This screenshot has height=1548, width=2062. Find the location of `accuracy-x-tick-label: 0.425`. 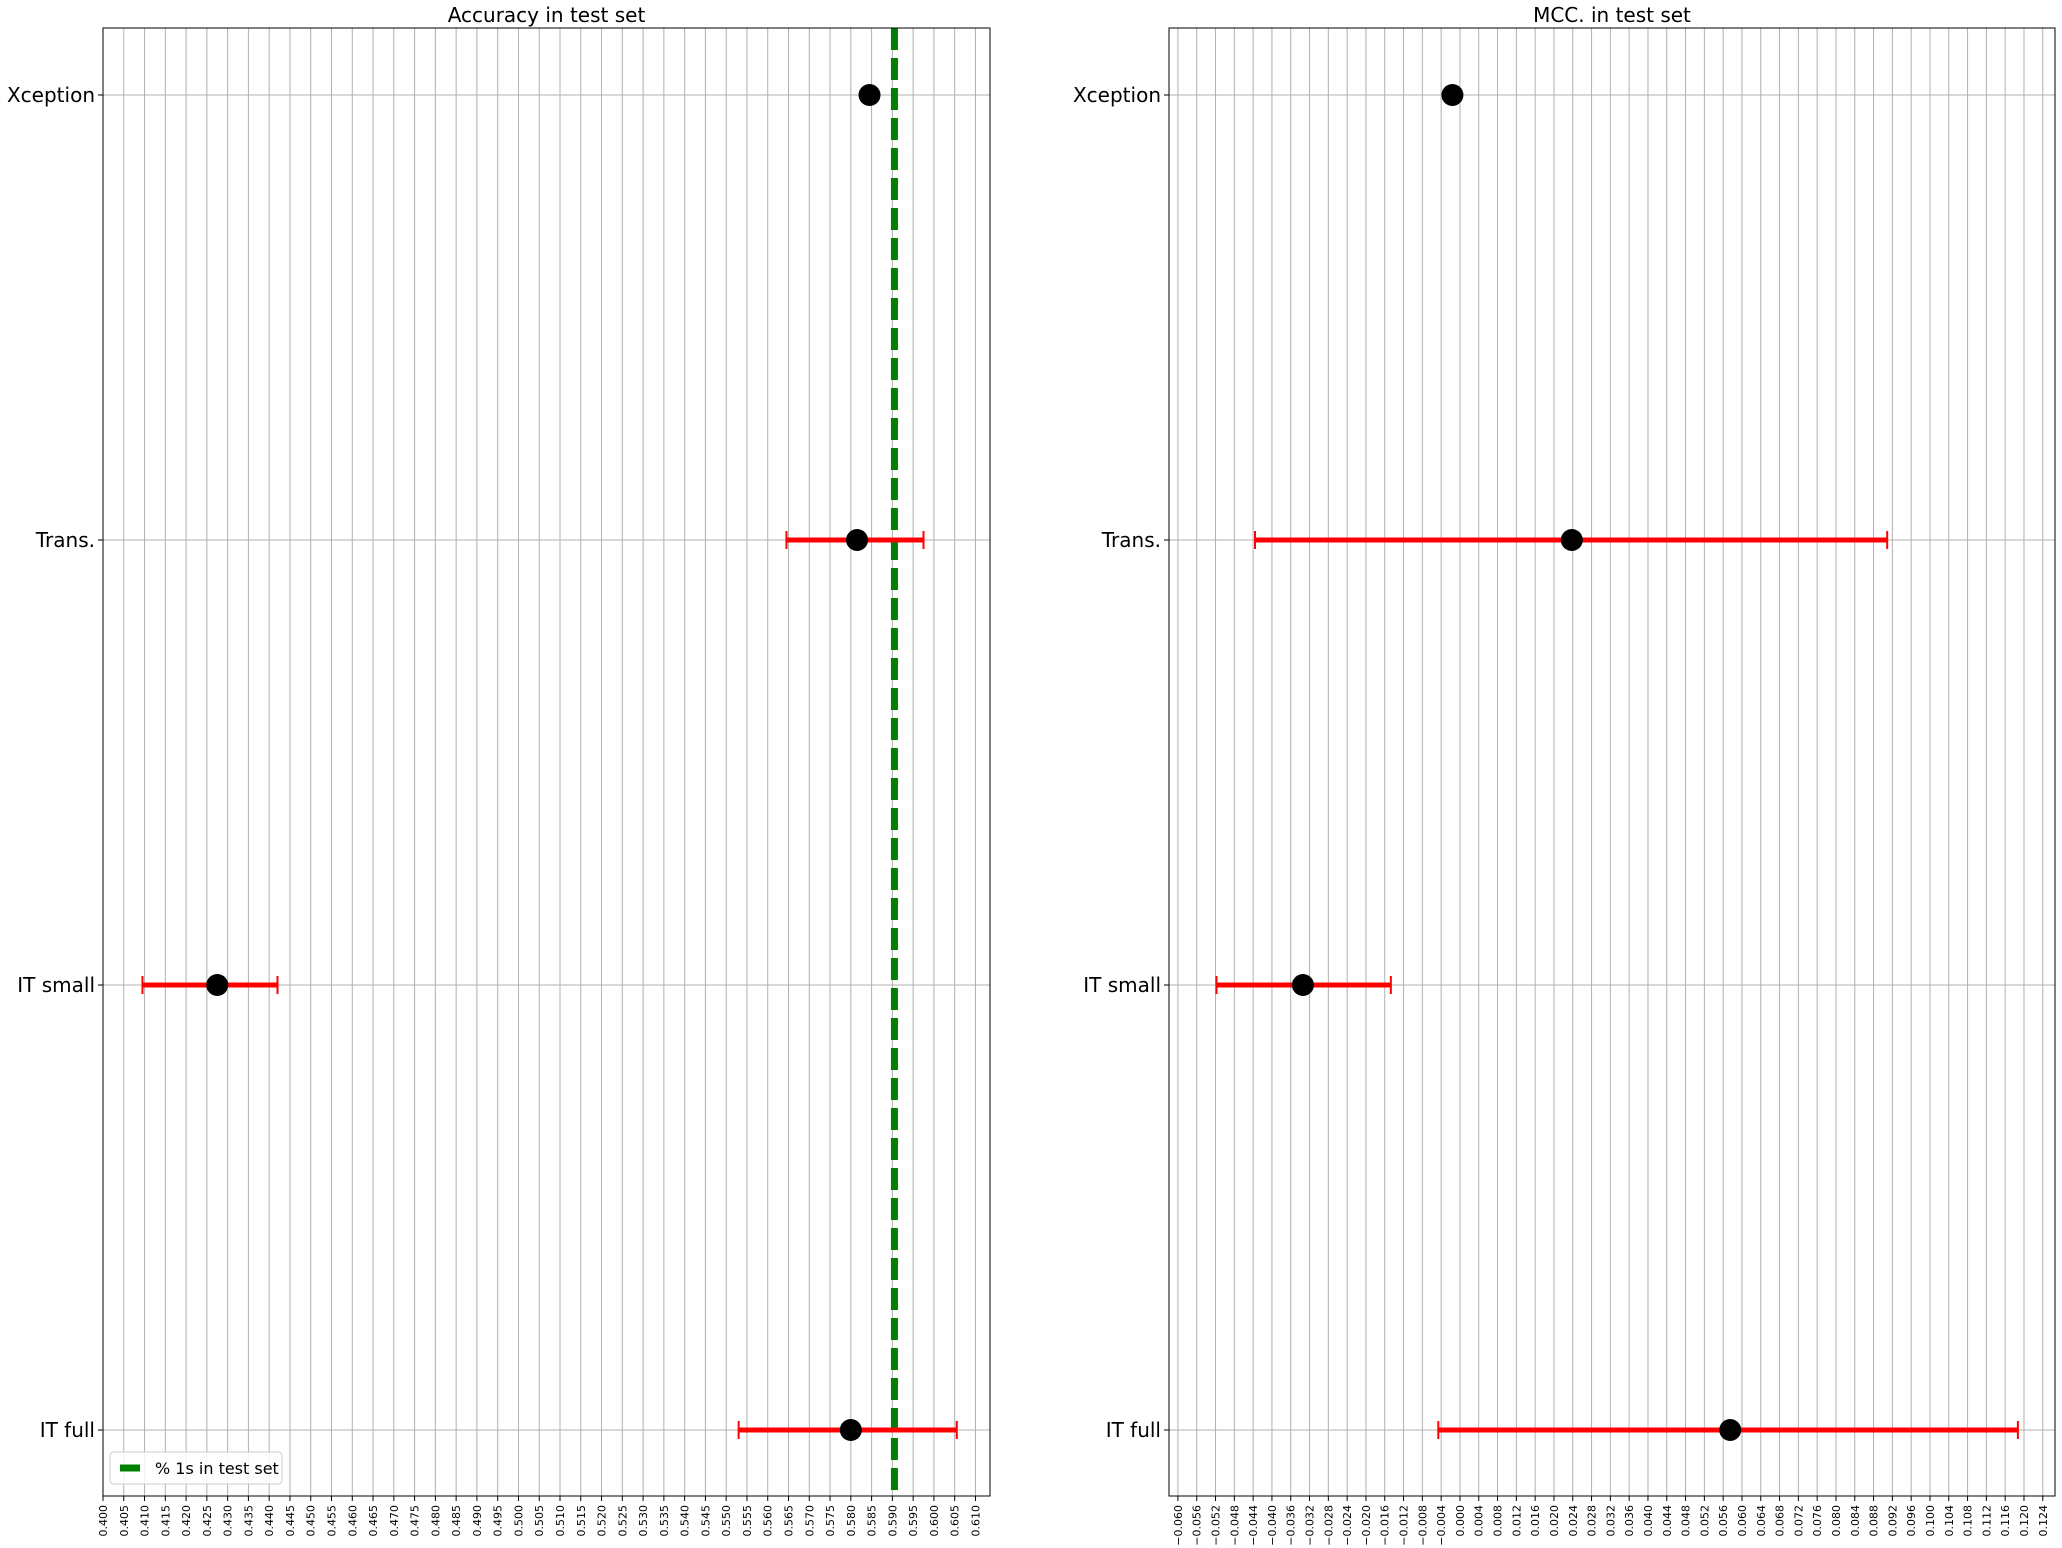

accuracy-x-tick-label: 0.425 is located at coordinates (207, 1521).